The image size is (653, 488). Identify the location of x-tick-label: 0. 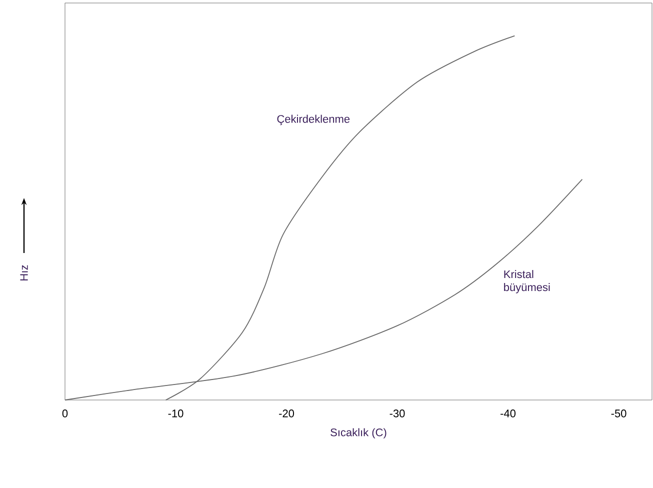
(65, 414).